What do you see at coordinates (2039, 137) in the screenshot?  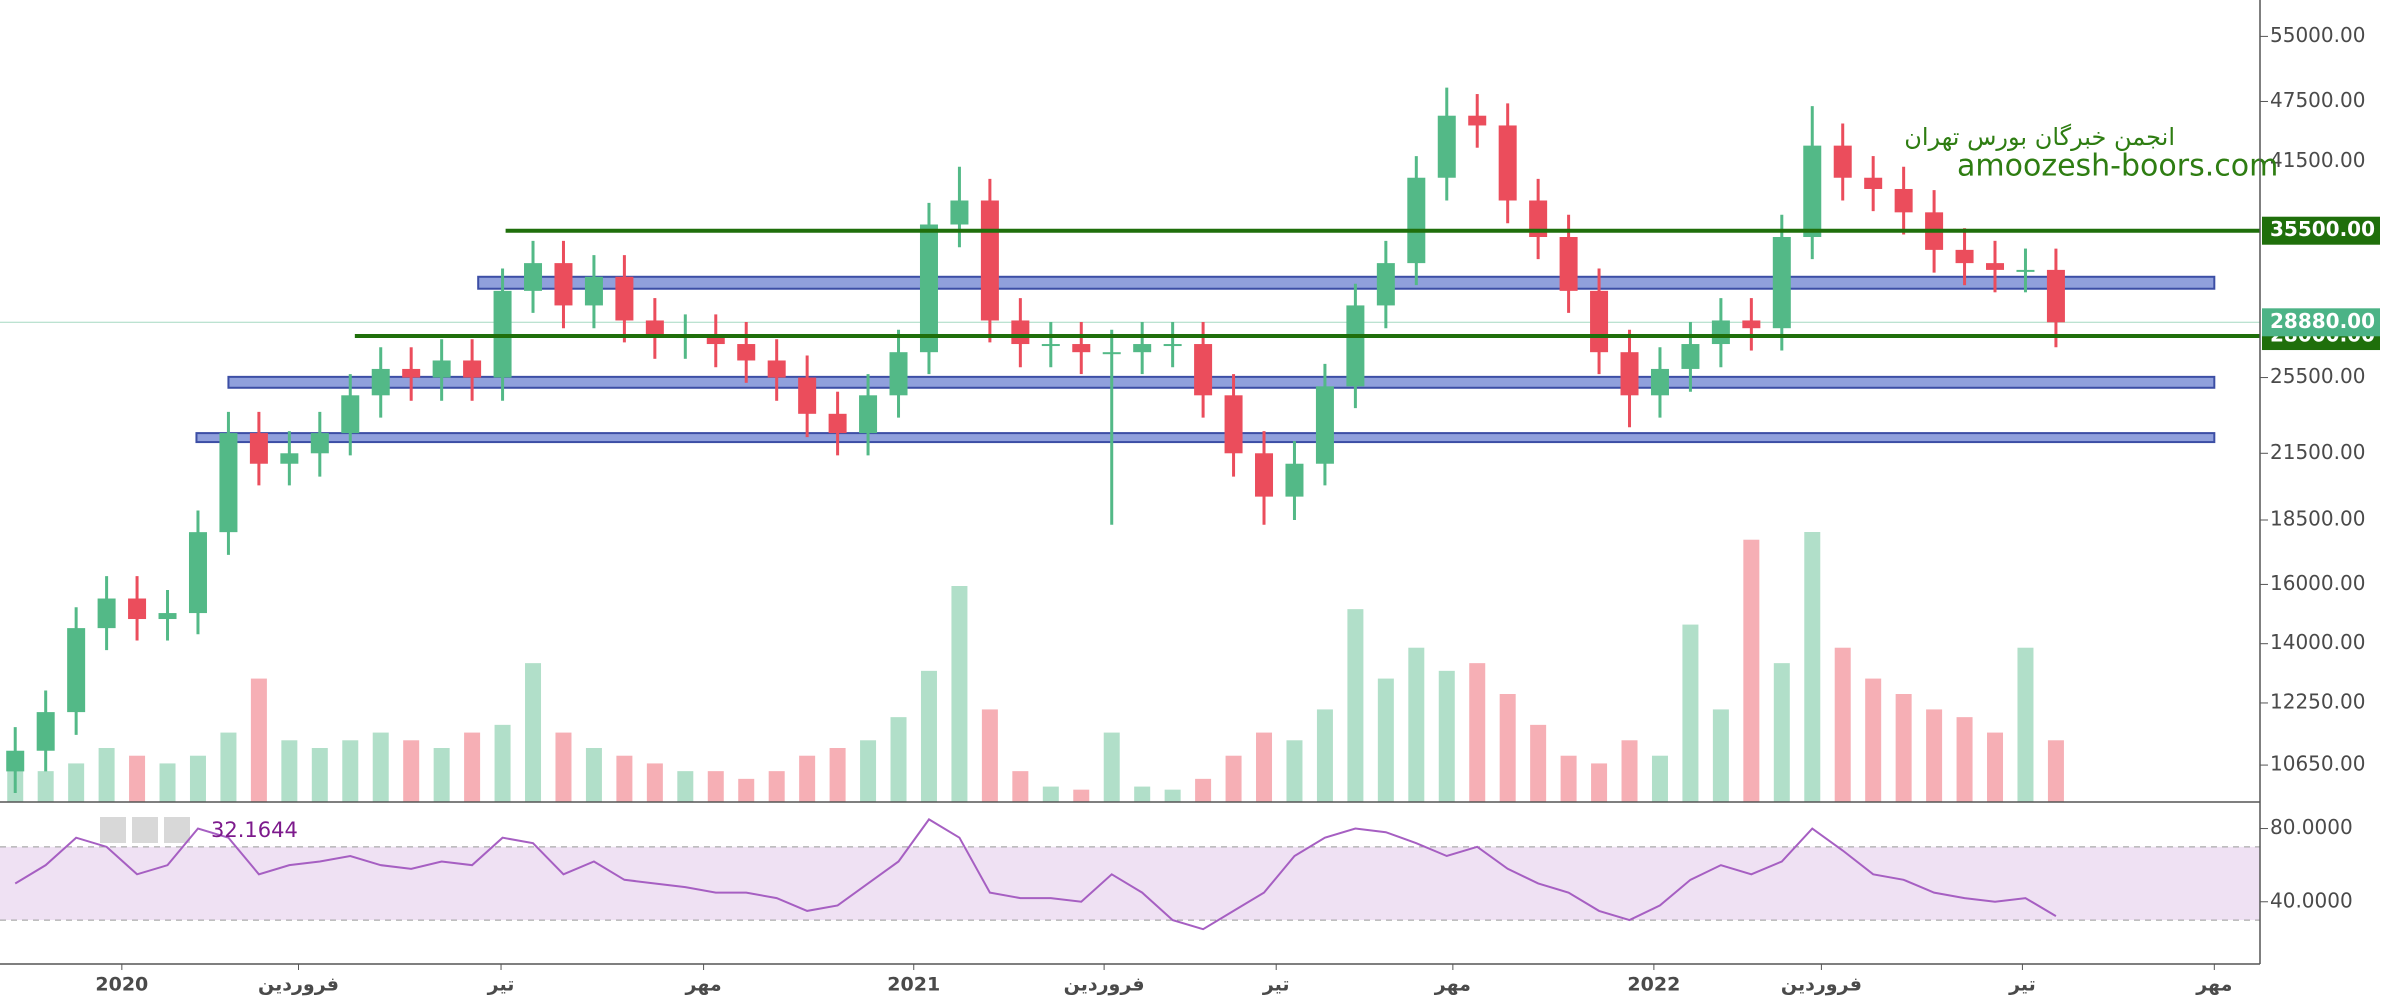 I see `watermark-persian: انجمن خبرگان بورس تهران` at bounding box center [2039, 137].